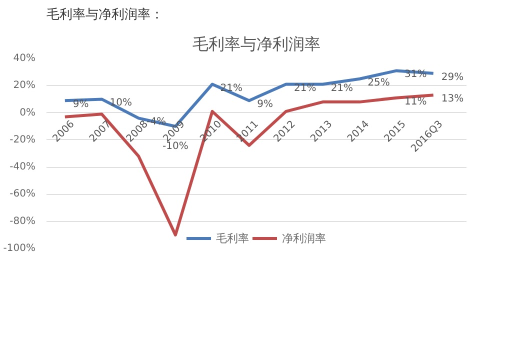 This screenshot has height=341, width=524. What do you see at coordinates (23, 194) in the screenshot?
I see `y-tick-label: -60%` at bounding box center [23, 194].